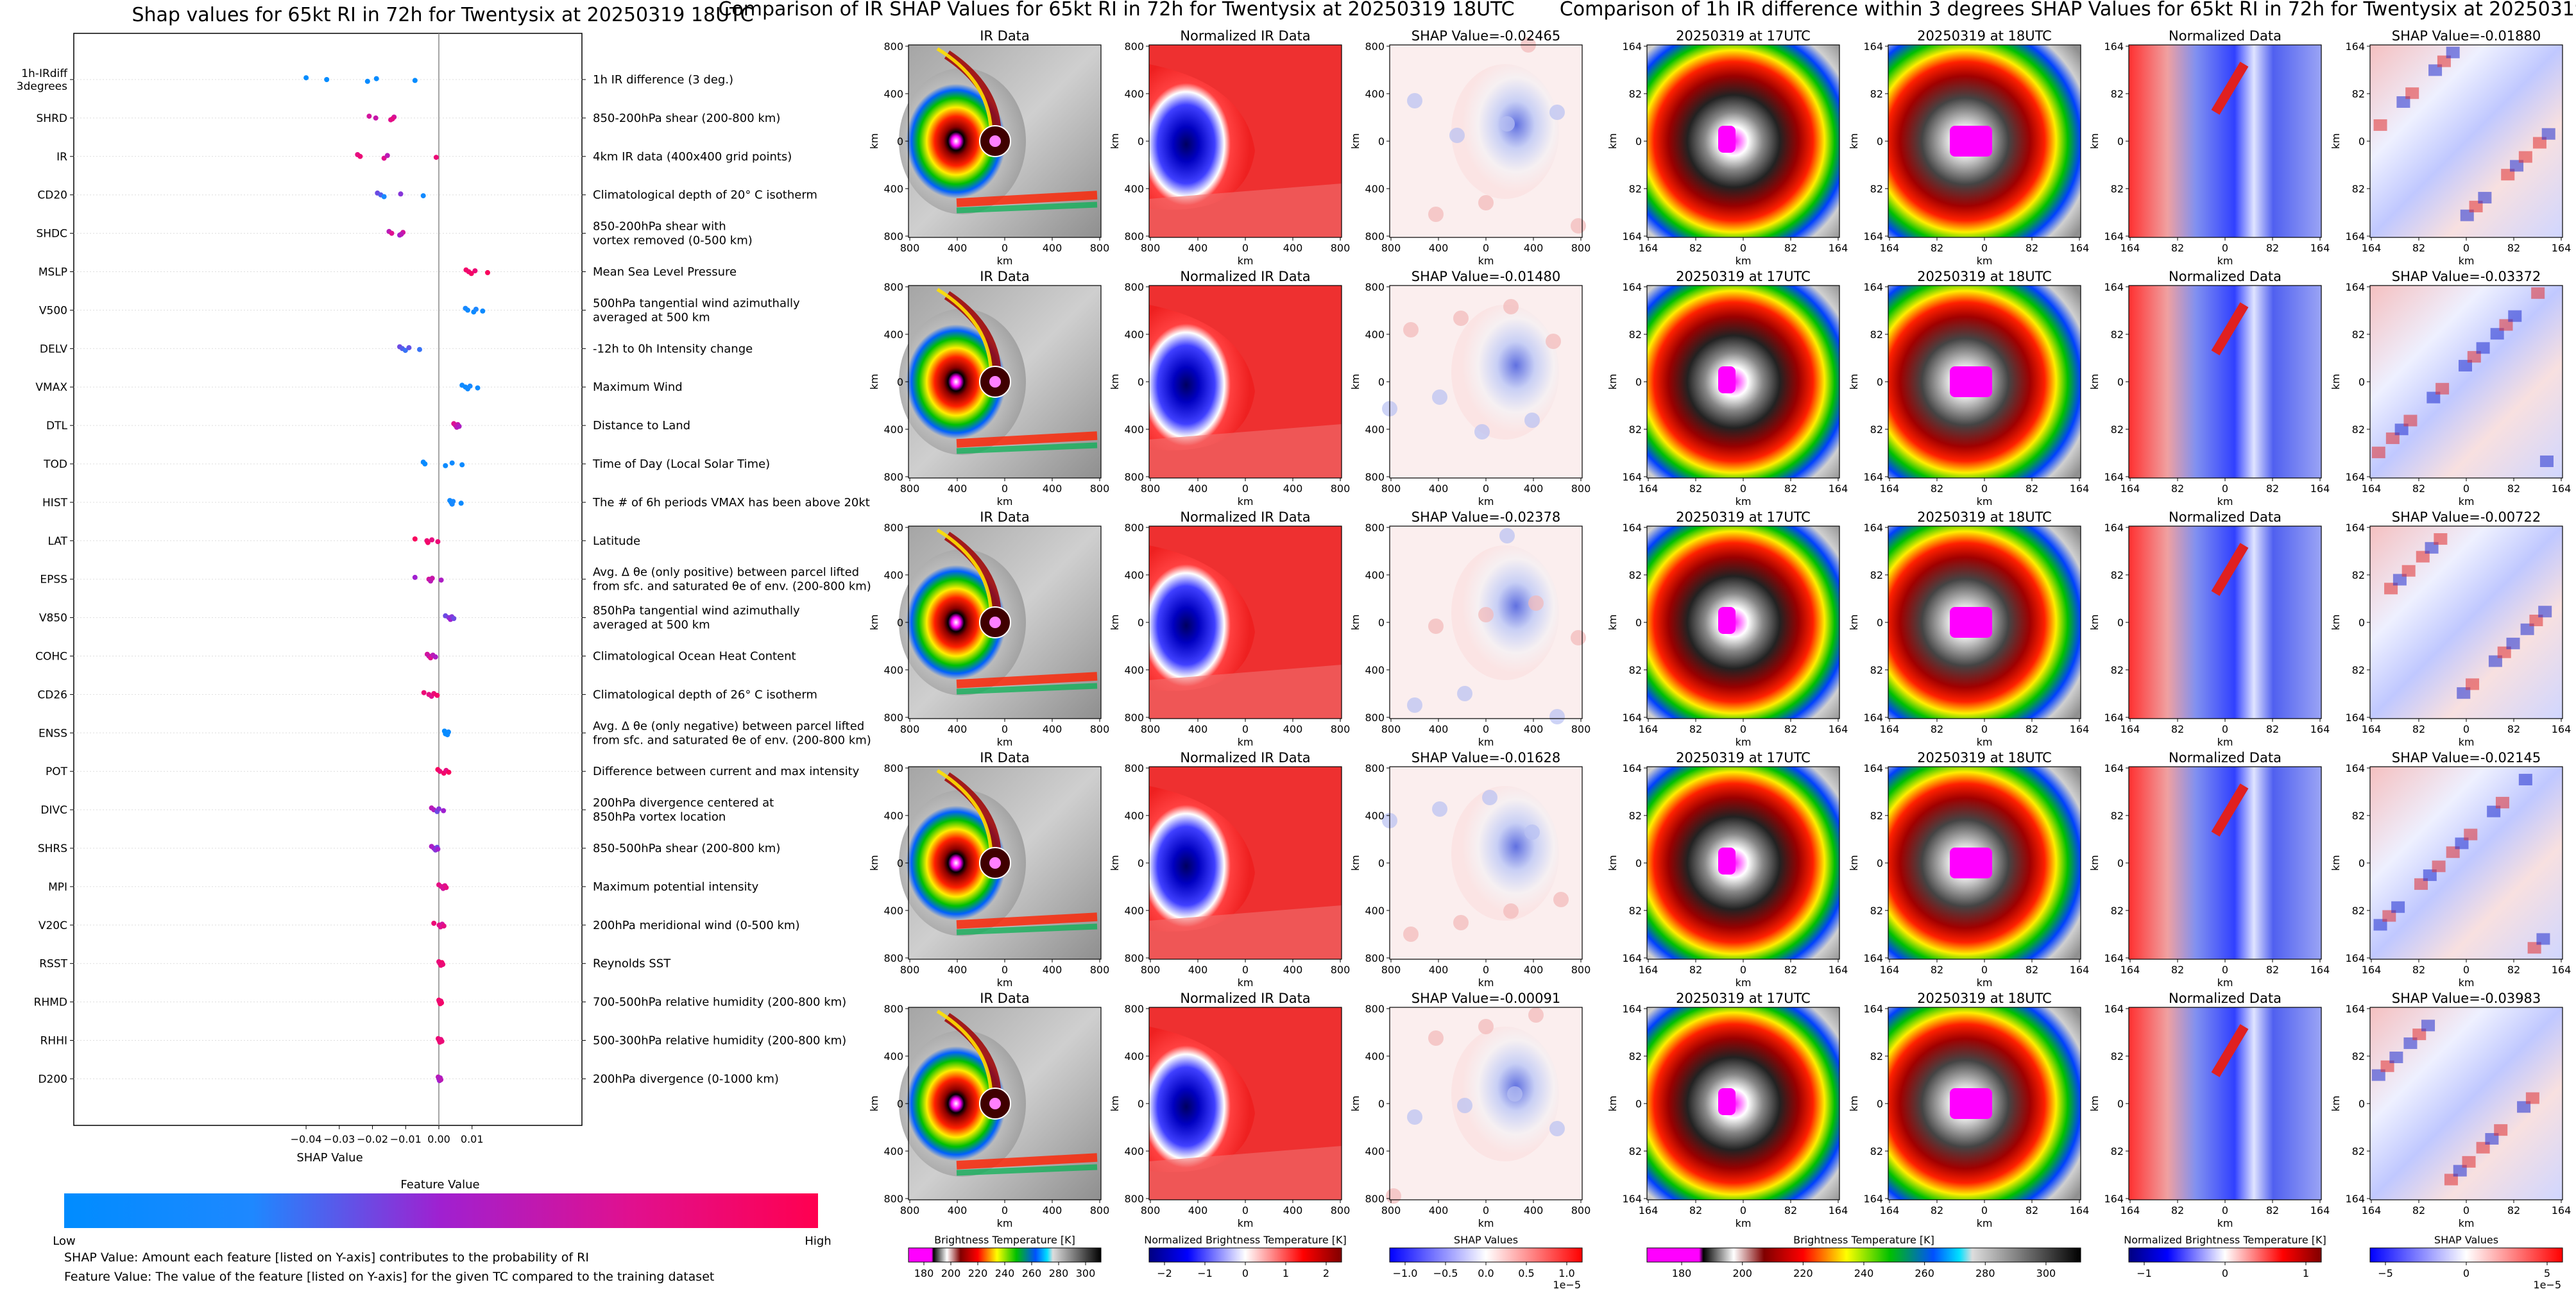 The image size is (2576, 1289). What do you see at coordinates (1086, 1273) in the screenshot?
I see `colorbar-tick-label: 300` at bounding box center [1086, 1273].